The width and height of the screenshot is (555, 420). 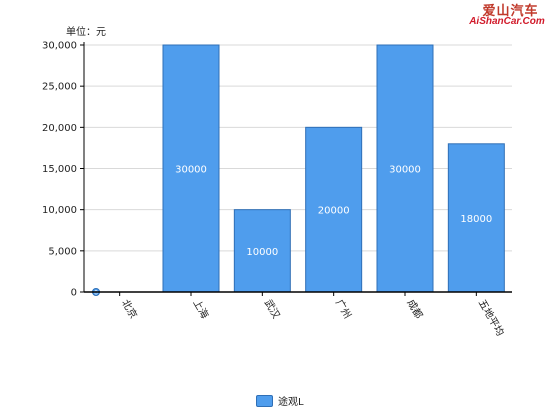 I want to click on y-tick-label: 0, so click(x=74, y=293).